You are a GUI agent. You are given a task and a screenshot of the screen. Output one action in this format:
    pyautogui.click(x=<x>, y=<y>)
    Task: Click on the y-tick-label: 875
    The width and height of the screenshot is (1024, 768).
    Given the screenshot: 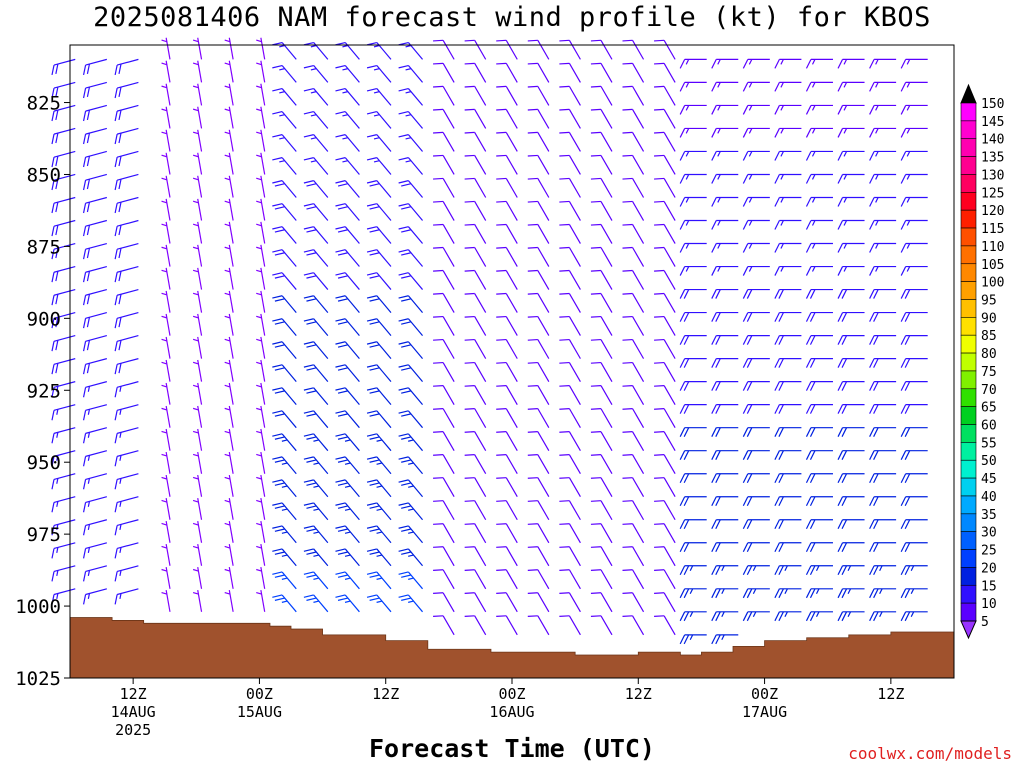 What is the action you would take?
    pyautogui.click(x=44, y=247)
    